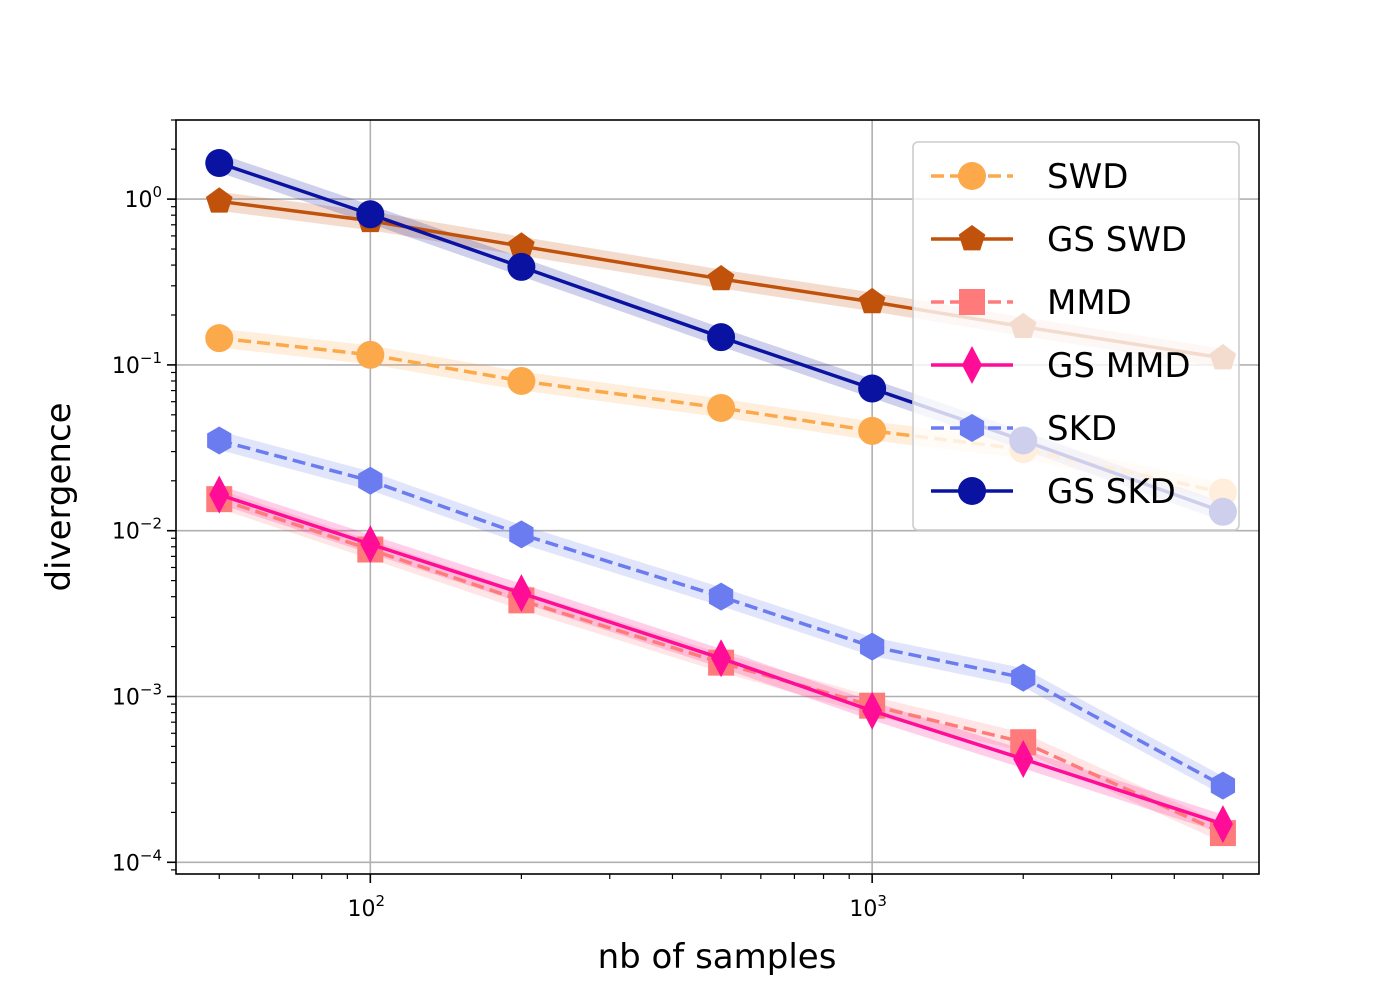  Describe the element at coordinates (1089, 303) in the screenshot. I see `legend-label-mmd: MMD` at that location.